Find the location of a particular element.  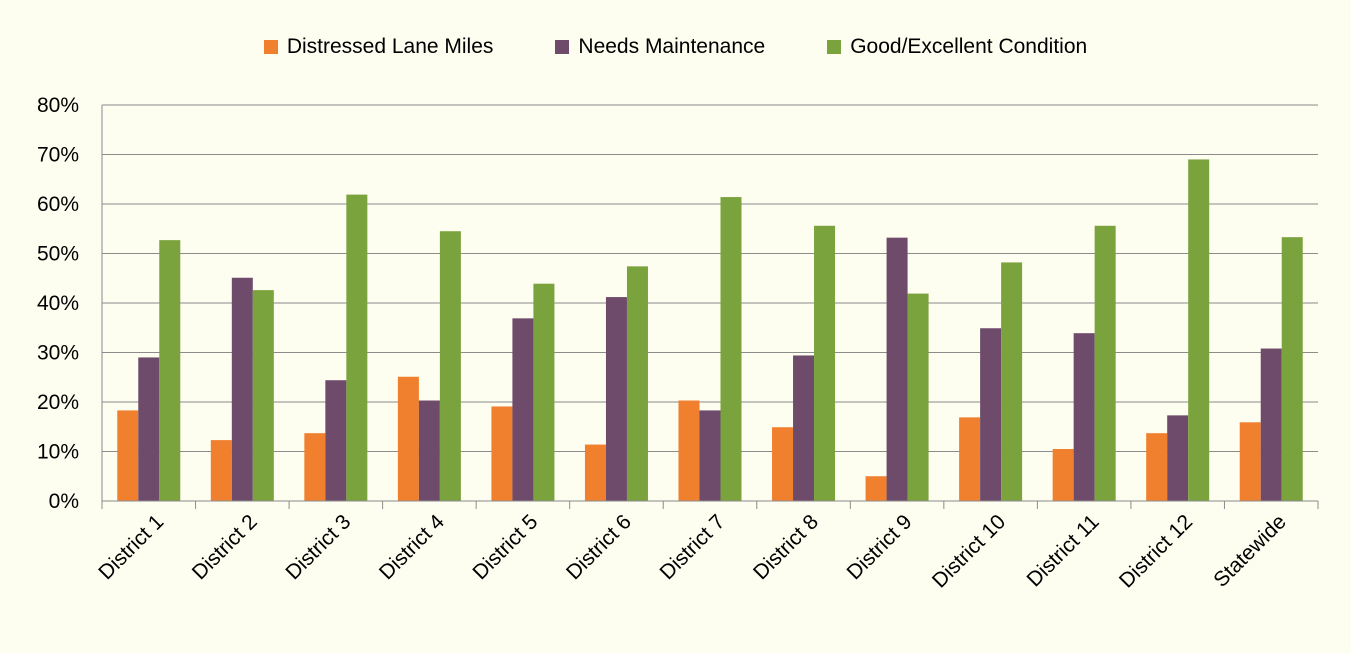

y-tick-label: 40% is located at coordinates (58, 303).